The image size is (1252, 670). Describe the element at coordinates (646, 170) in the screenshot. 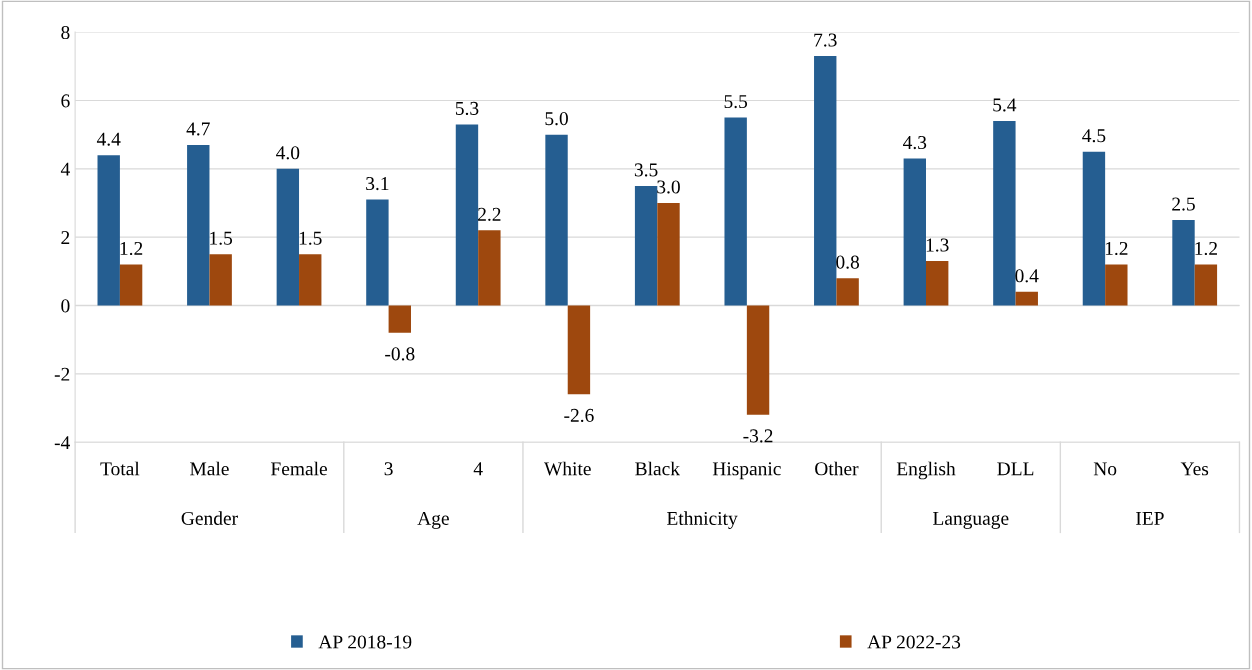

I see `data-label: 3.5` at that location.